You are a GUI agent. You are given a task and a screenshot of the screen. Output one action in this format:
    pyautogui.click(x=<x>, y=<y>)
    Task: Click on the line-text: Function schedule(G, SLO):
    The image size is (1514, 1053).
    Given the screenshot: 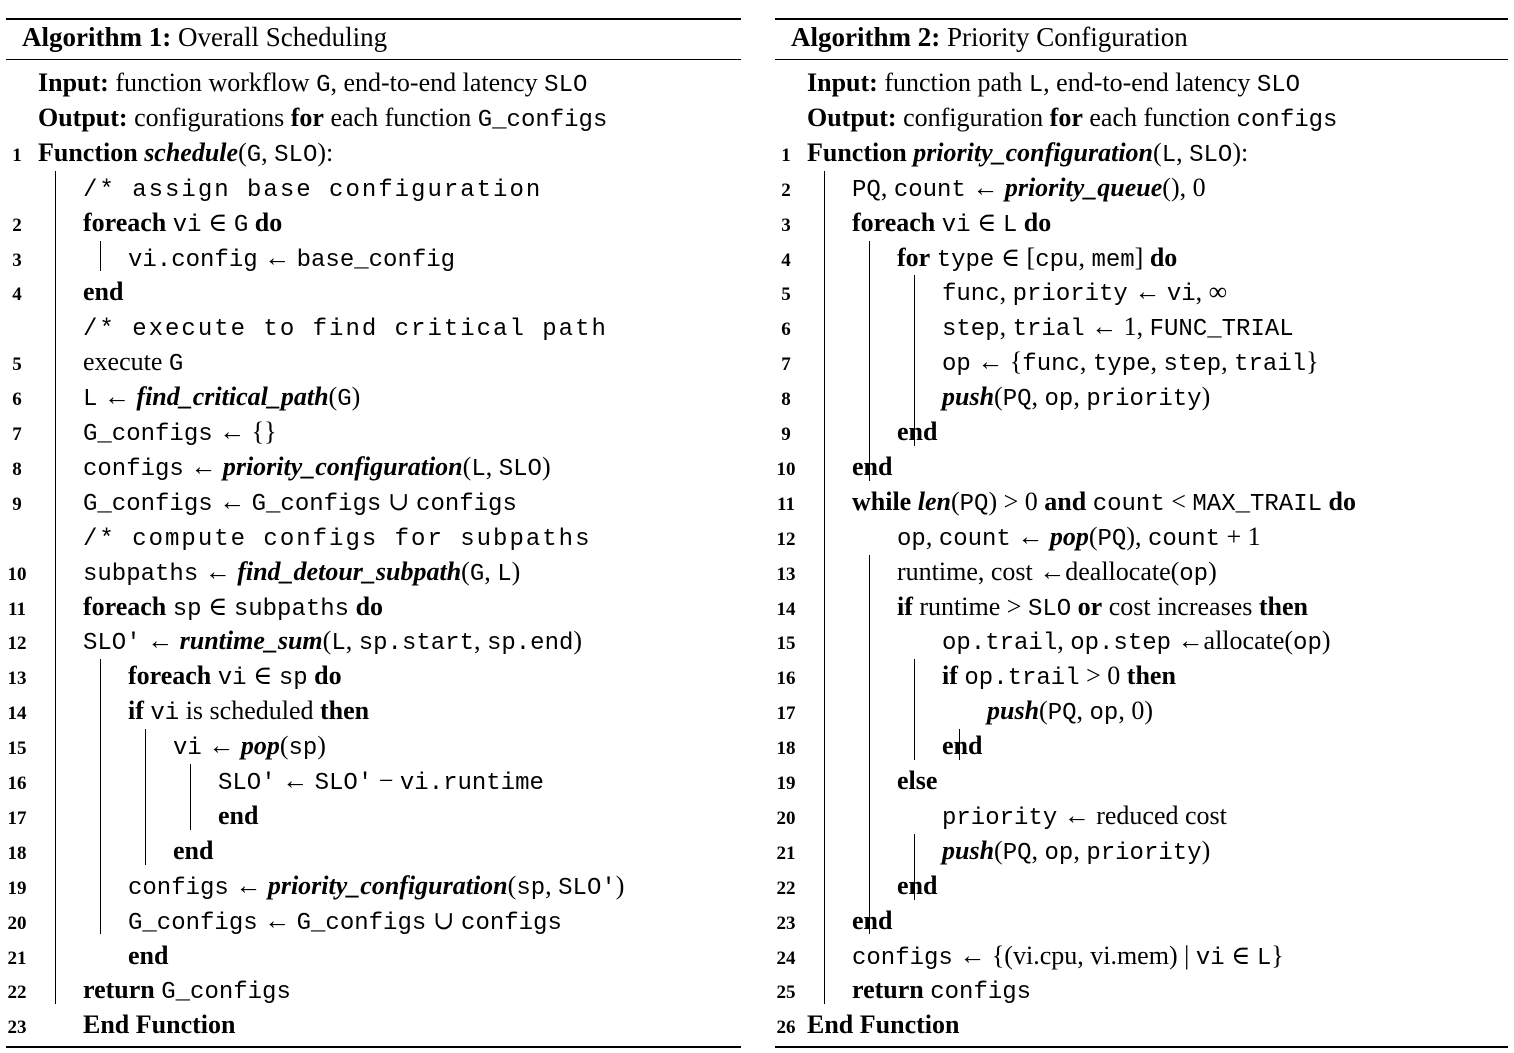 What is the action you would take?
    pyautogui.click(x=186, y=153)
    